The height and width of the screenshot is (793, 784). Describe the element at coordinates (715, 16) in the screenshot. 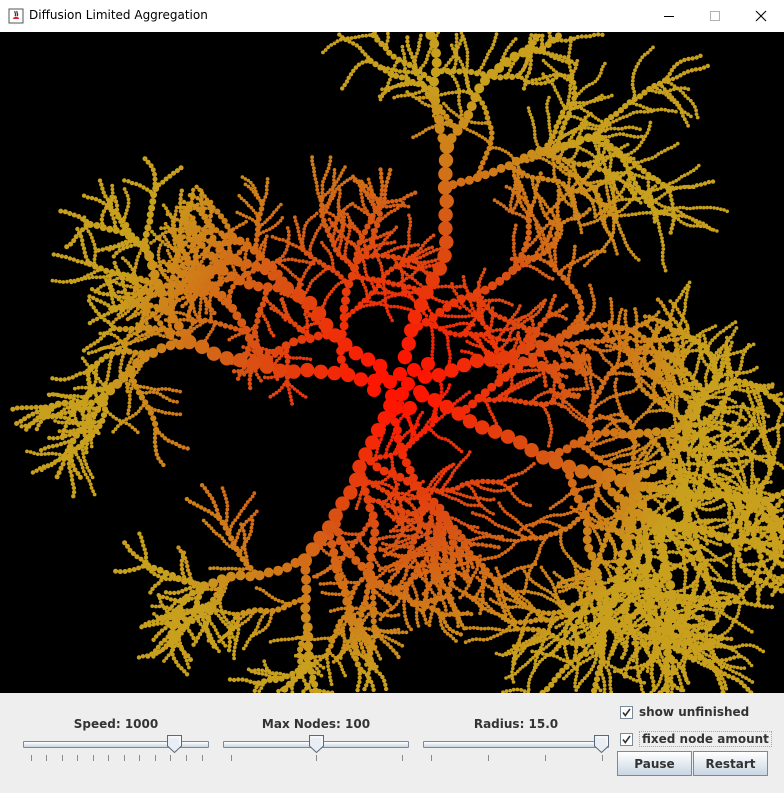

I see `maximize-button` at that location.